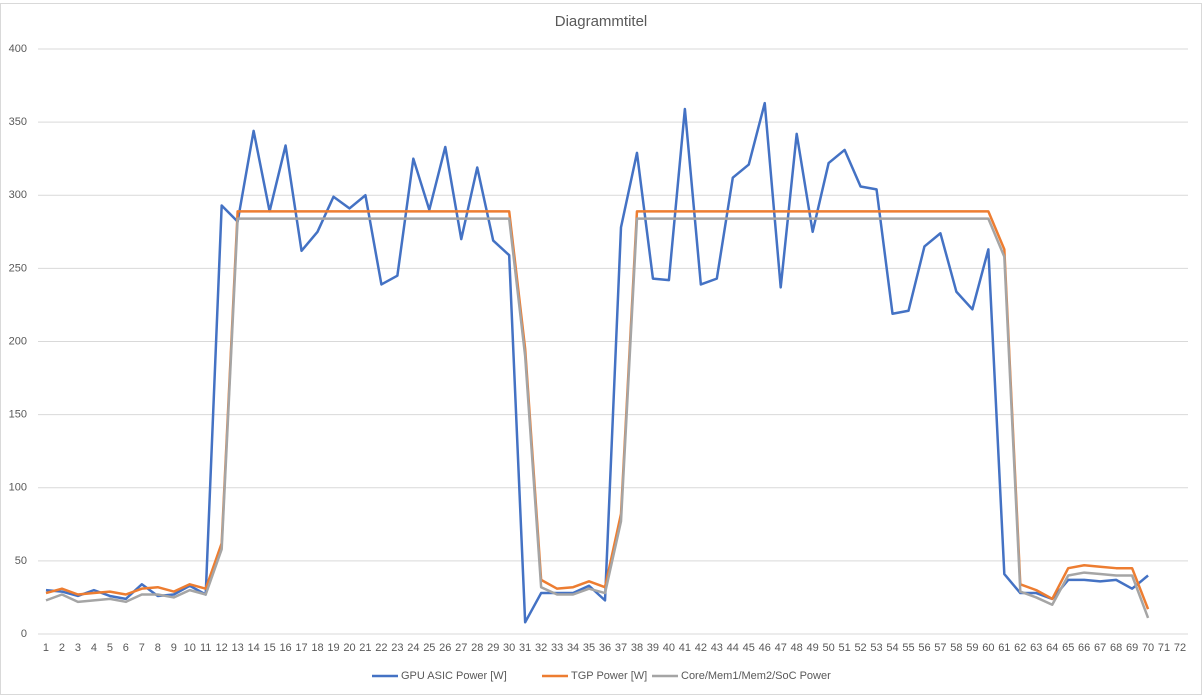  What do you see at coordinates (1116, 648) in the screenshot?
I see `x-tick-label: 68` at bounding box center [1116, 648].